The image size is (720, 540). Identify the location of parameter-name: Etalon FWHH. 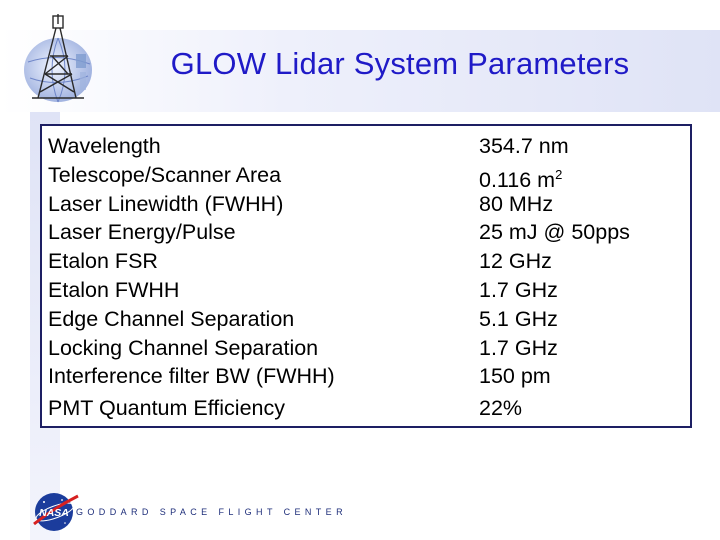
(114, 289).